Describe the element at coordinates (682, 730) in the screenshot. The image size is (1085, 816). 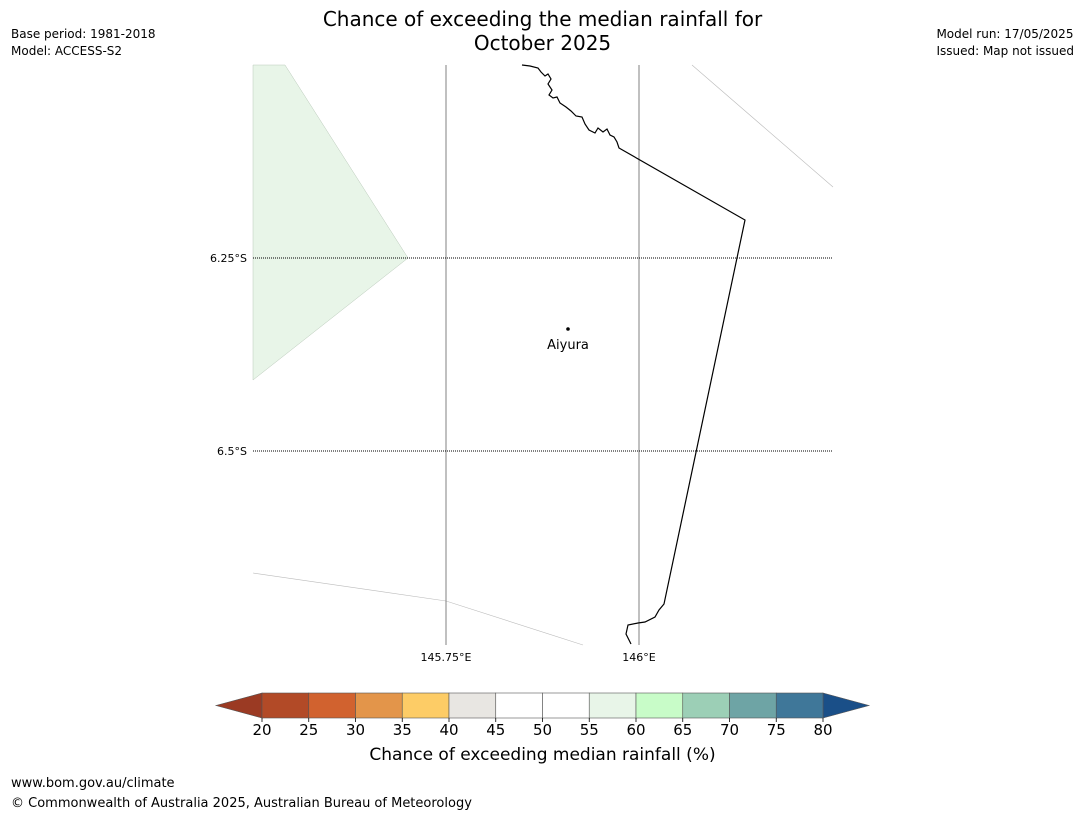
I see `colorbar-tick-label: 65` at that location.